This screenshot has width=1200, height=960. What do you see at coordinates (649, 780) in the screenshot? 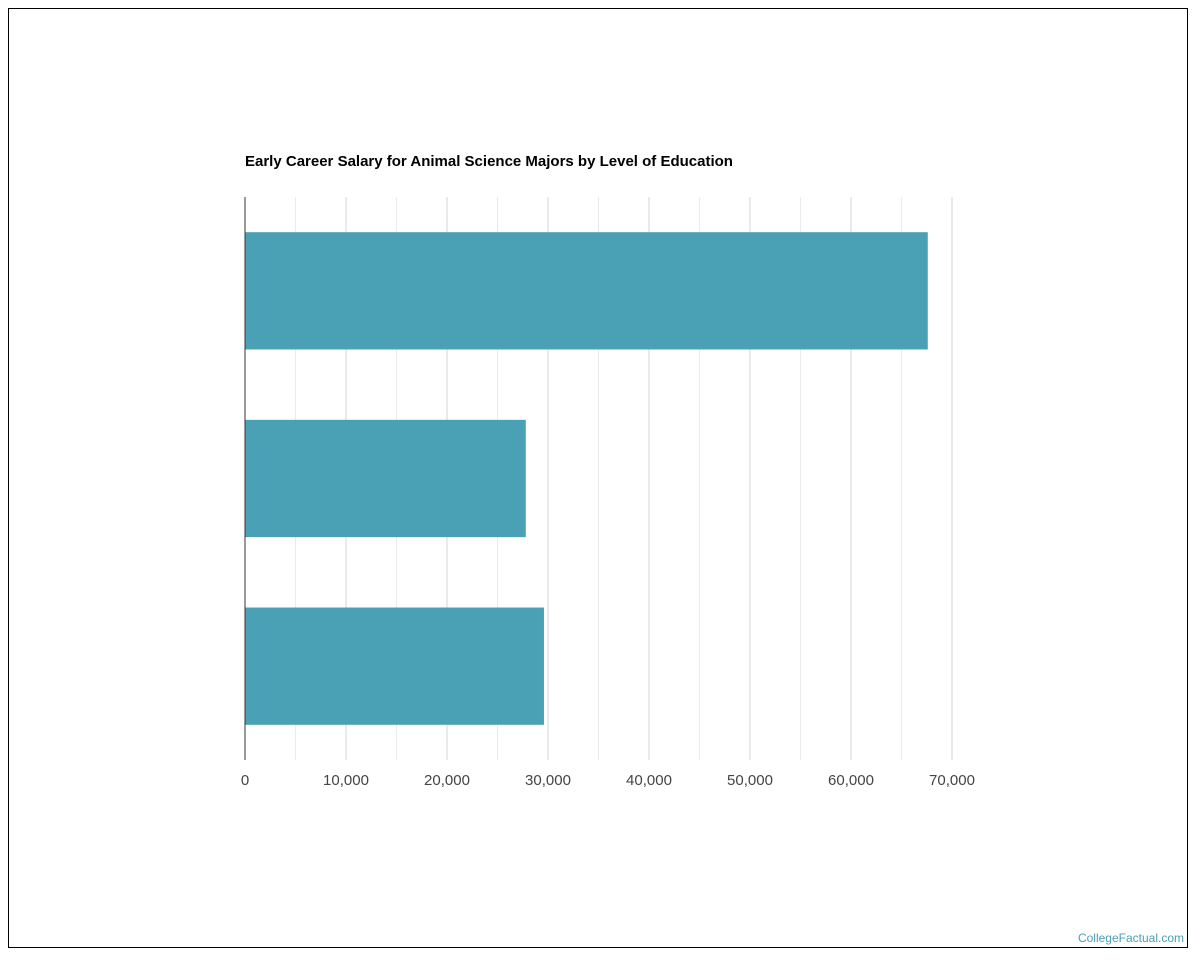
I see `x-tick-label: 40,000` at bounding box center [649, 780].